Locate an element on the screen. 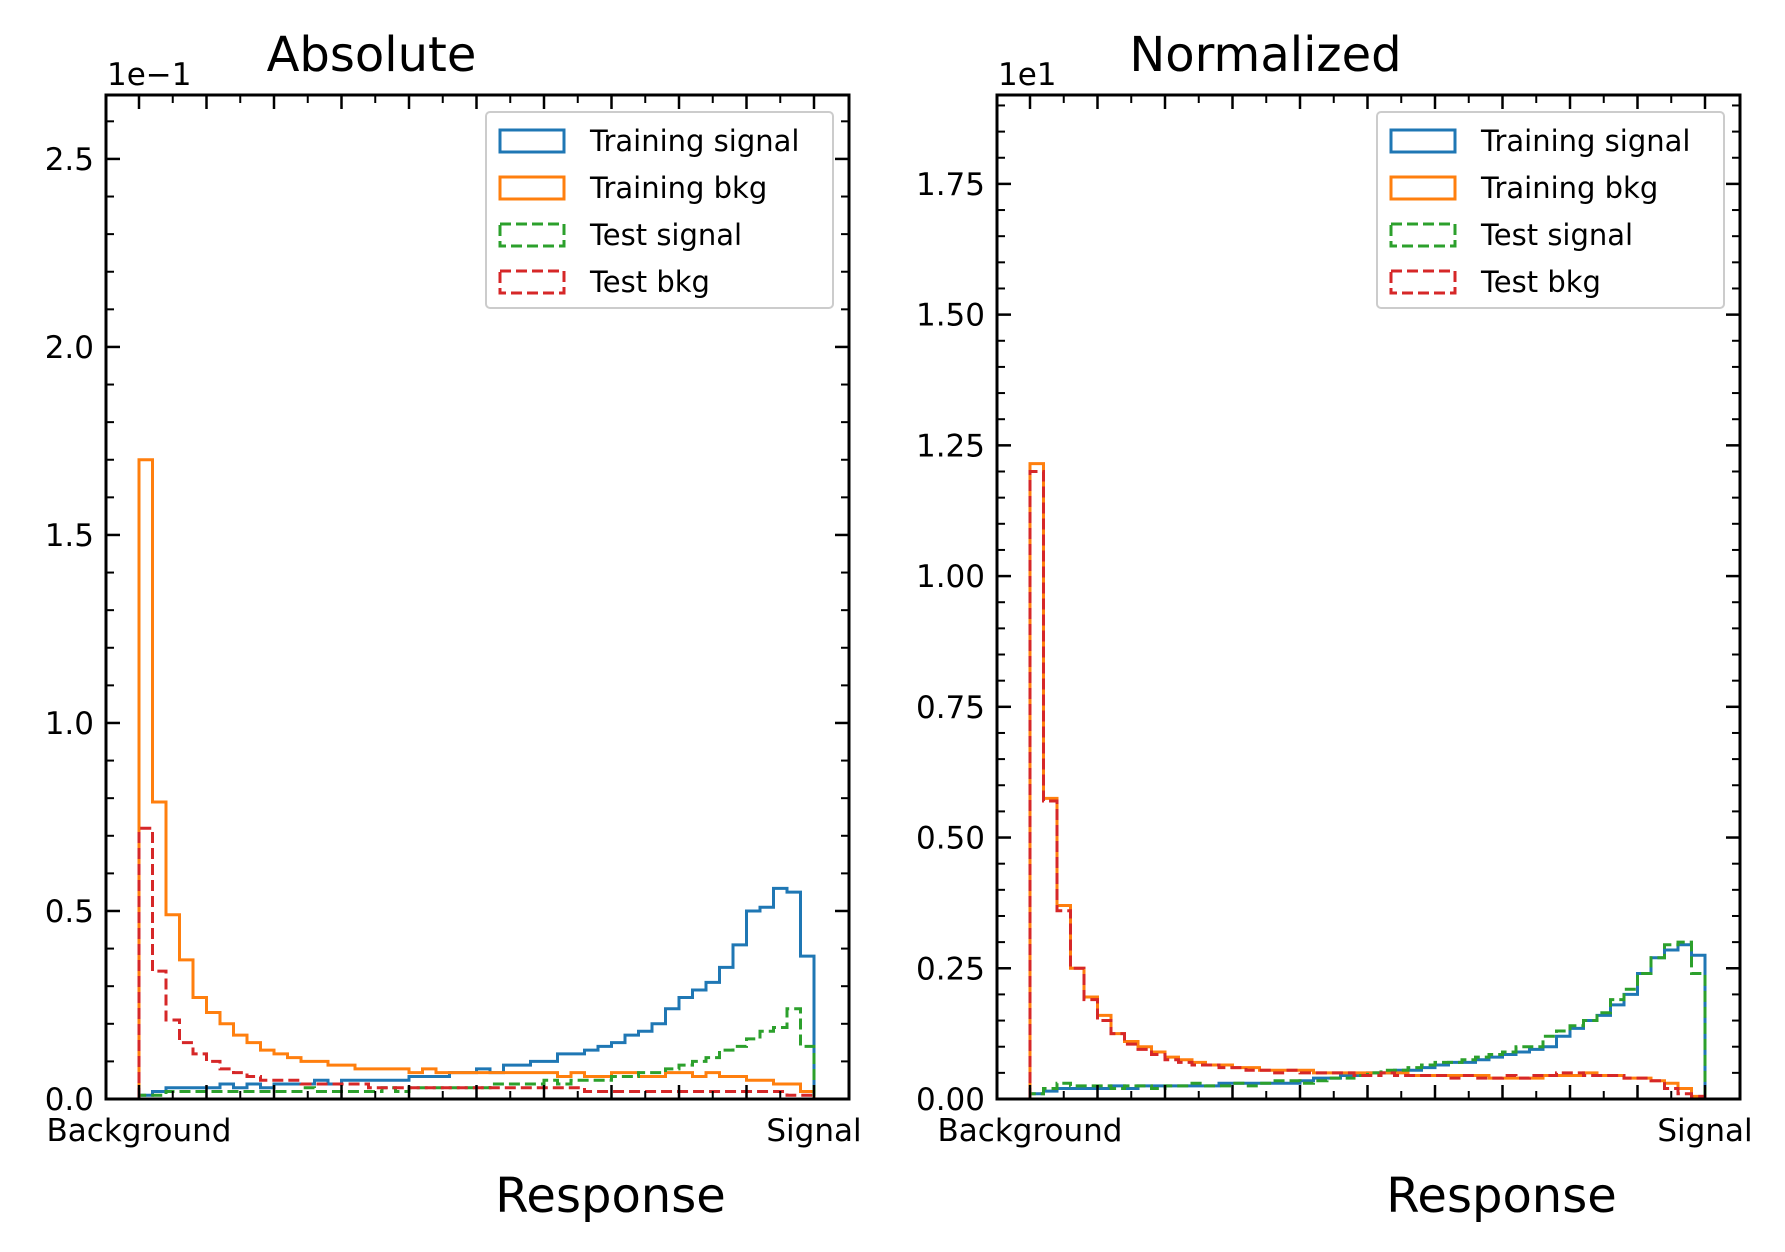  panel-title: Normalized is located at coordinates (1265, 55).